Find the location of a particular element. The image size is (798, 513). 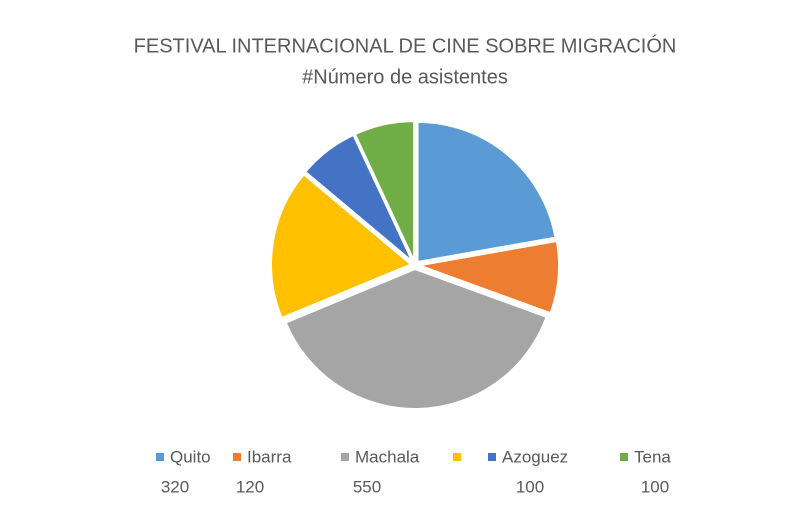

legend-value: 550 is located at coordinates (367, 486).